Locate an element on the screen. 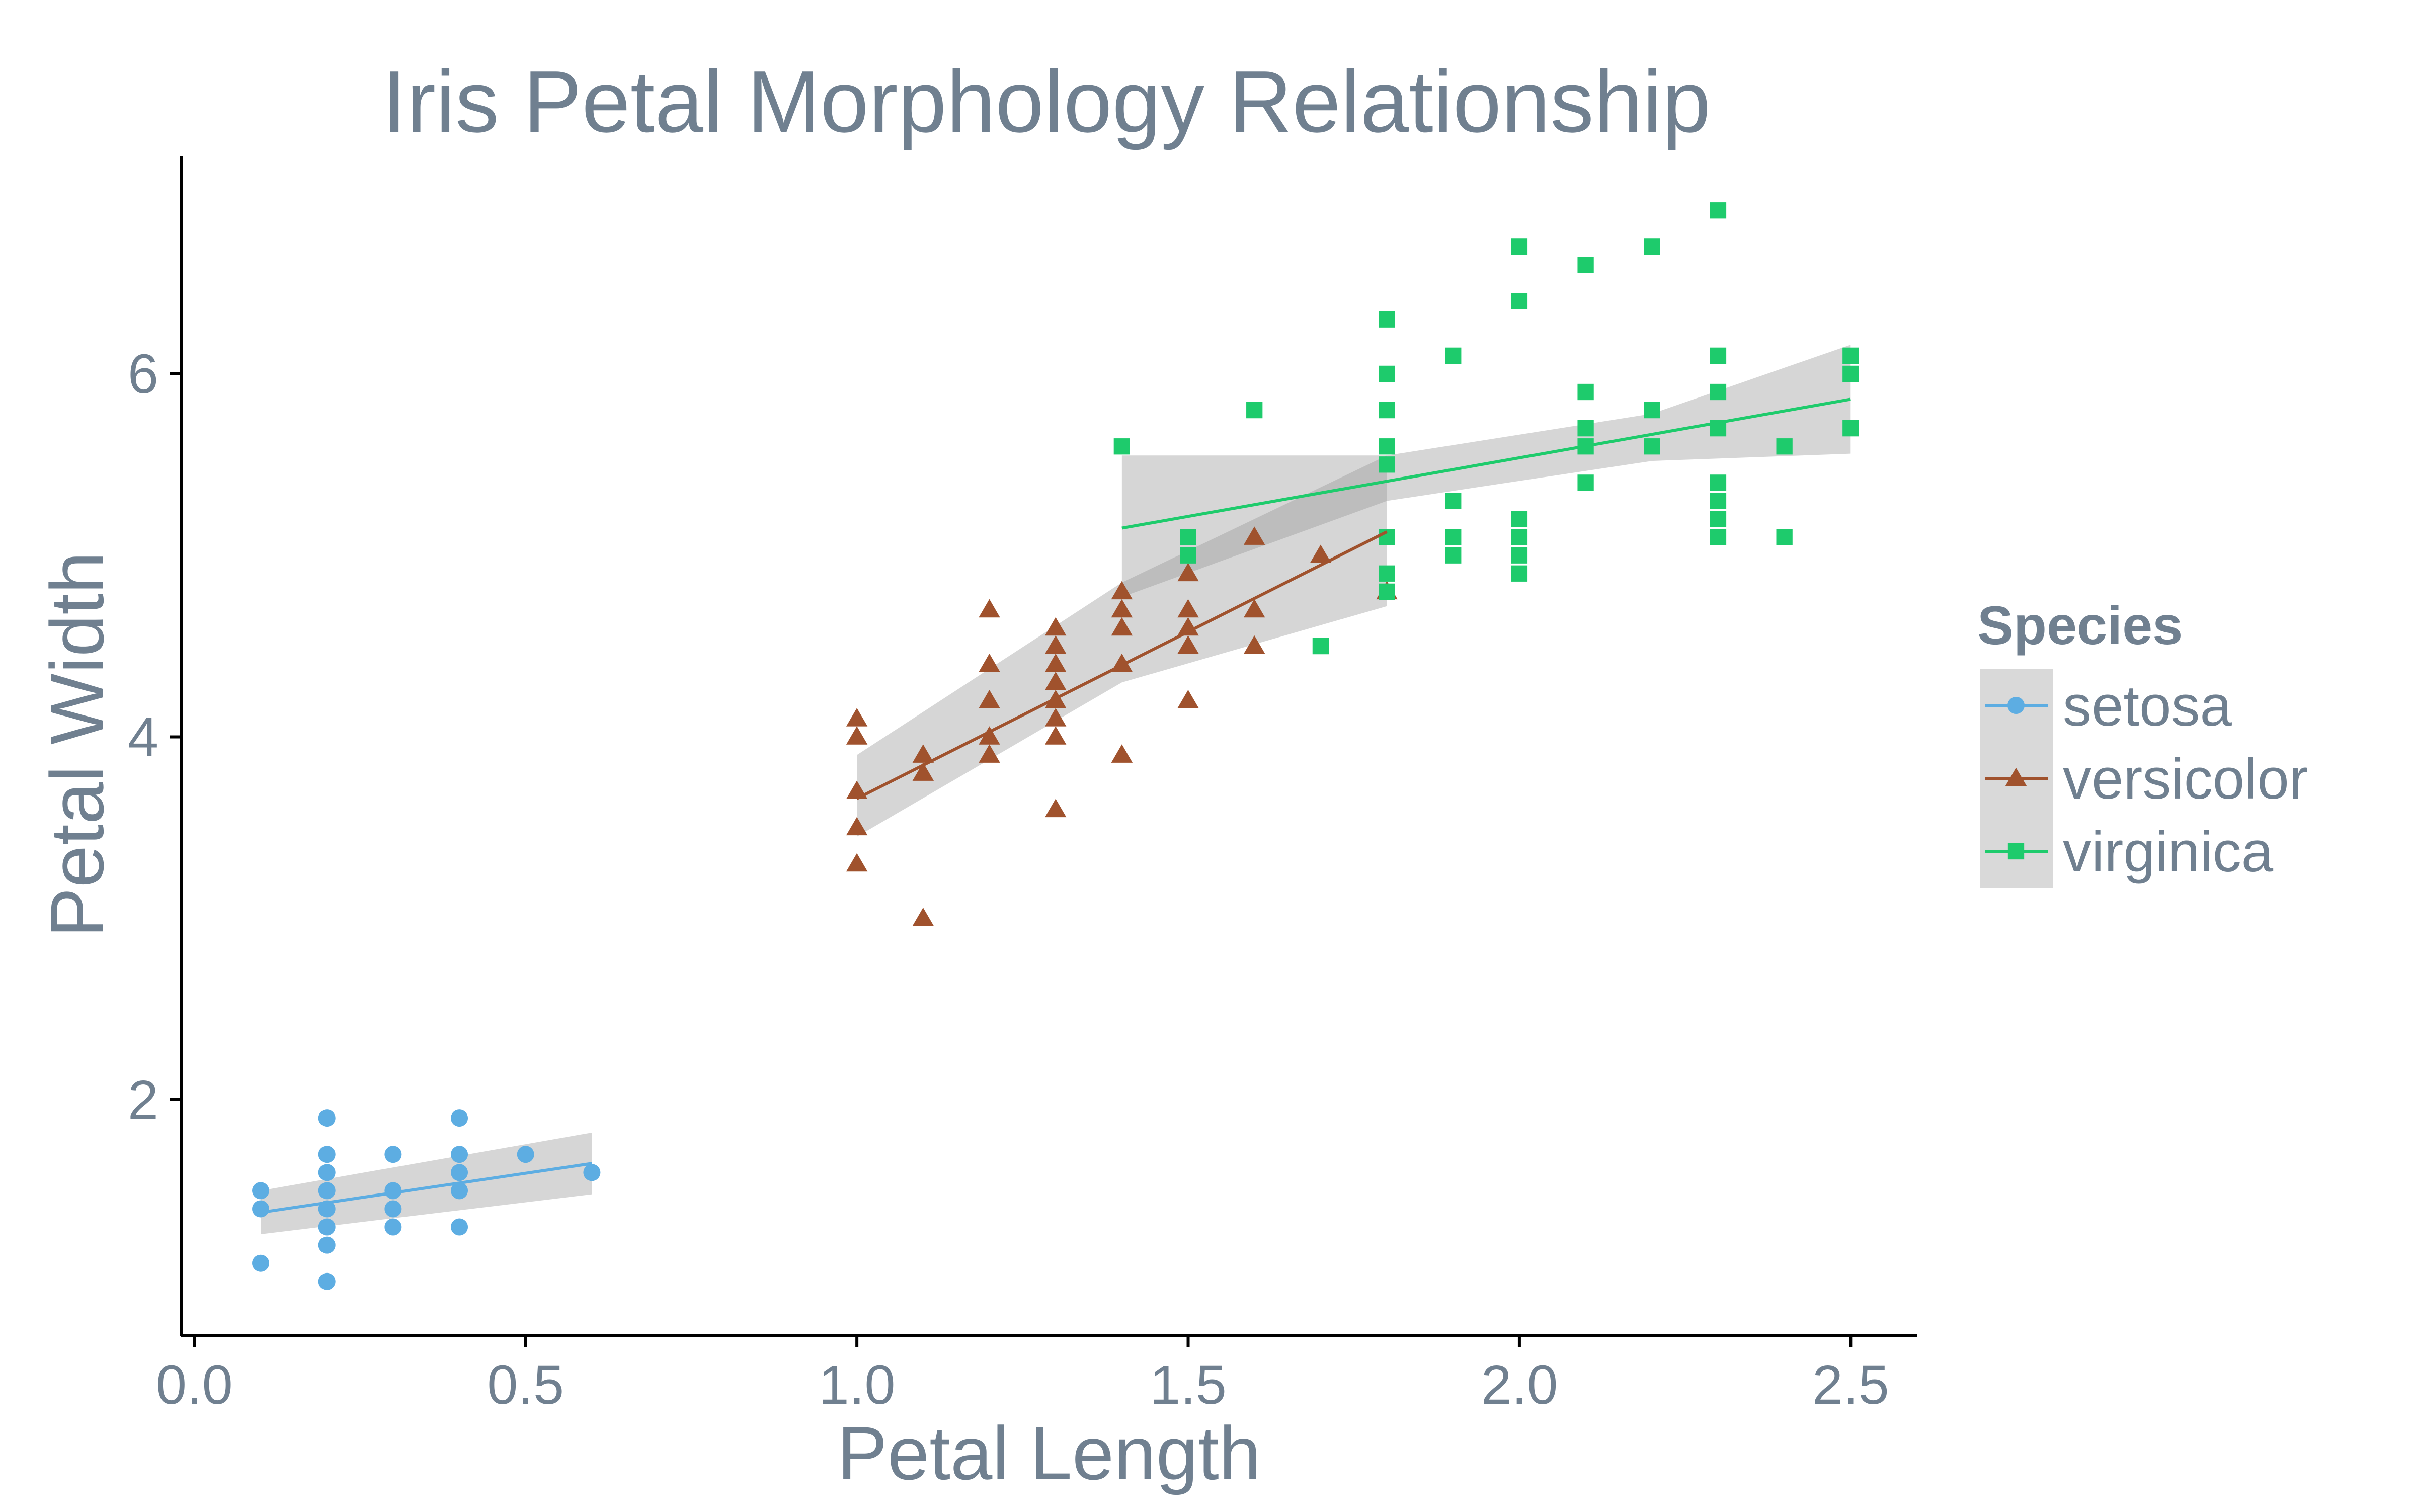  legend: Species setosa versicolor virginica is located at coordinates (2142, 741).